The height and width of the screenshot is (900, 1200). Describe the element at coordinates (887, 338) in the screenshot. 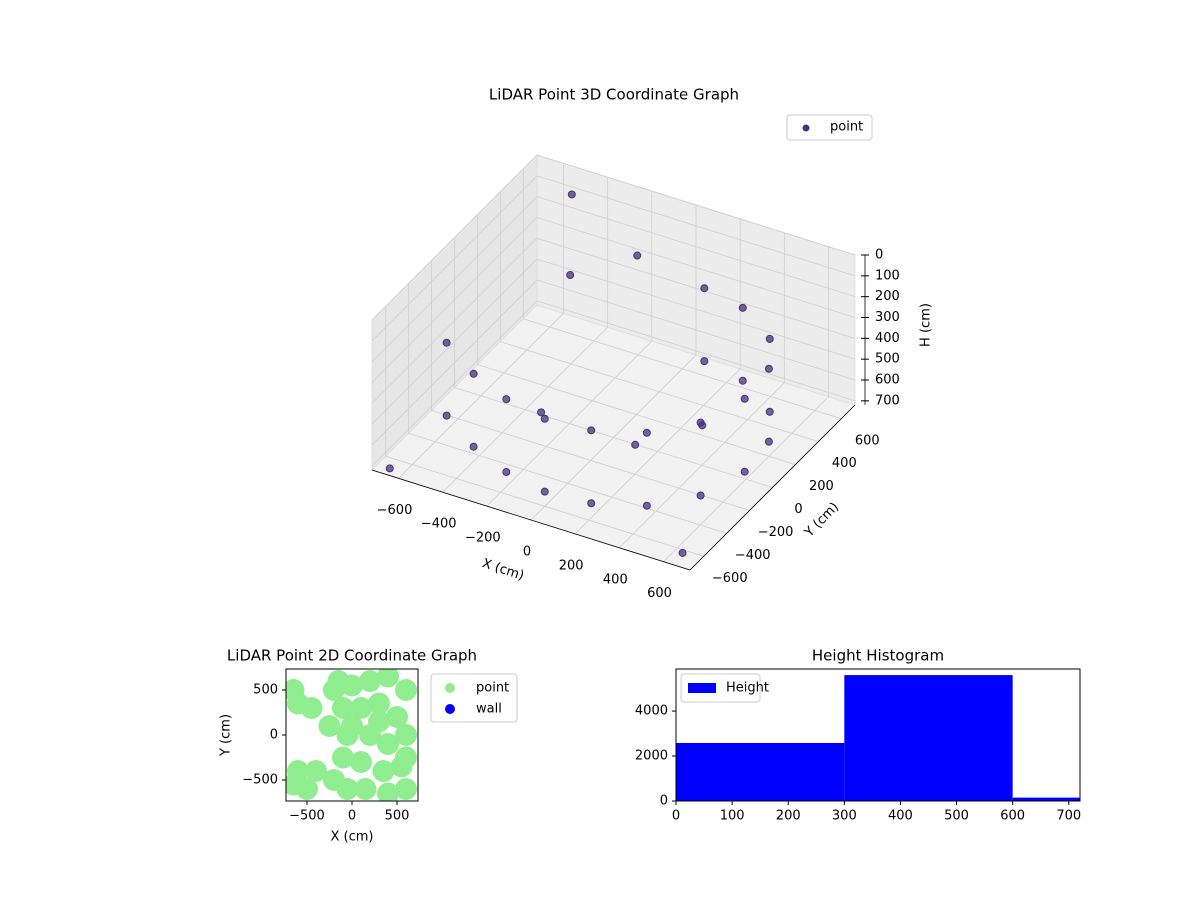

I see `z-tick-label: 400` at that location.